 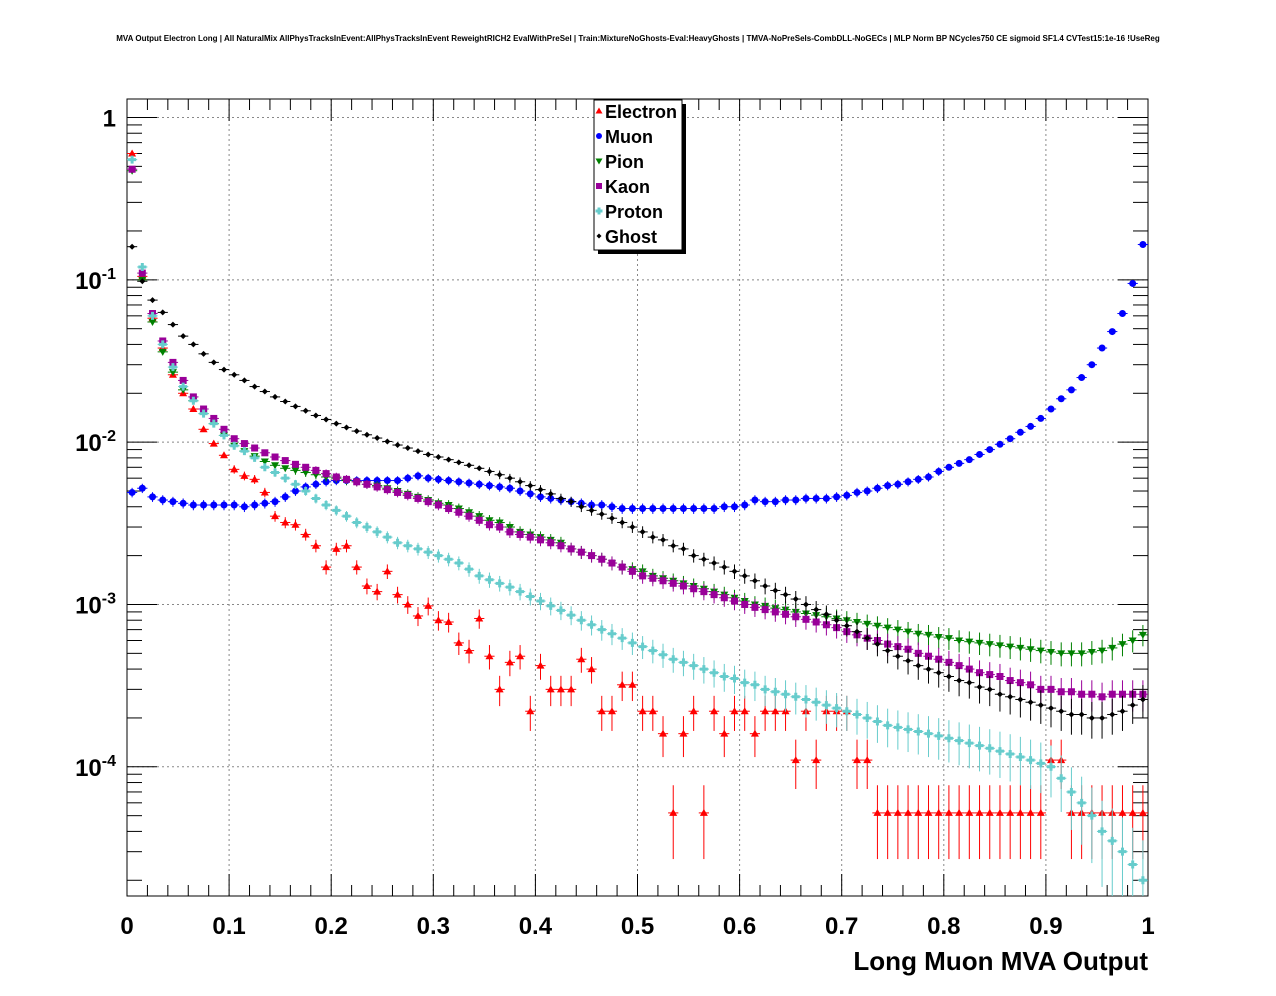 I want to click on x-tick-label: 0.9, so click(x=1045, y=926).